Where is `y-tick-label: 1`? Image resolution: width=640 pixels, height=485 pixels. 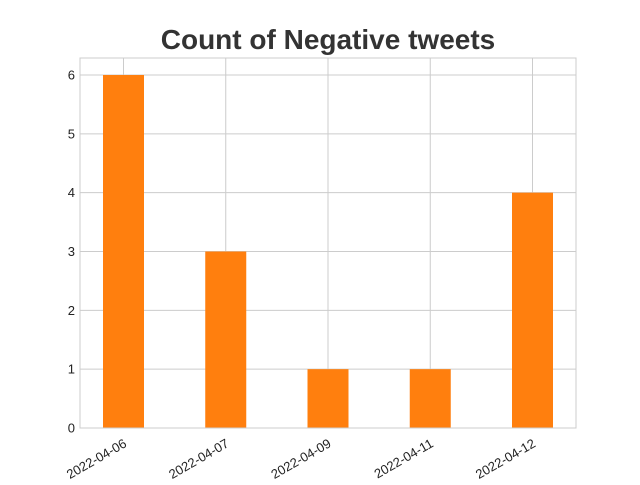
y-tick-label: 1 is located at coordinates (71, 369).